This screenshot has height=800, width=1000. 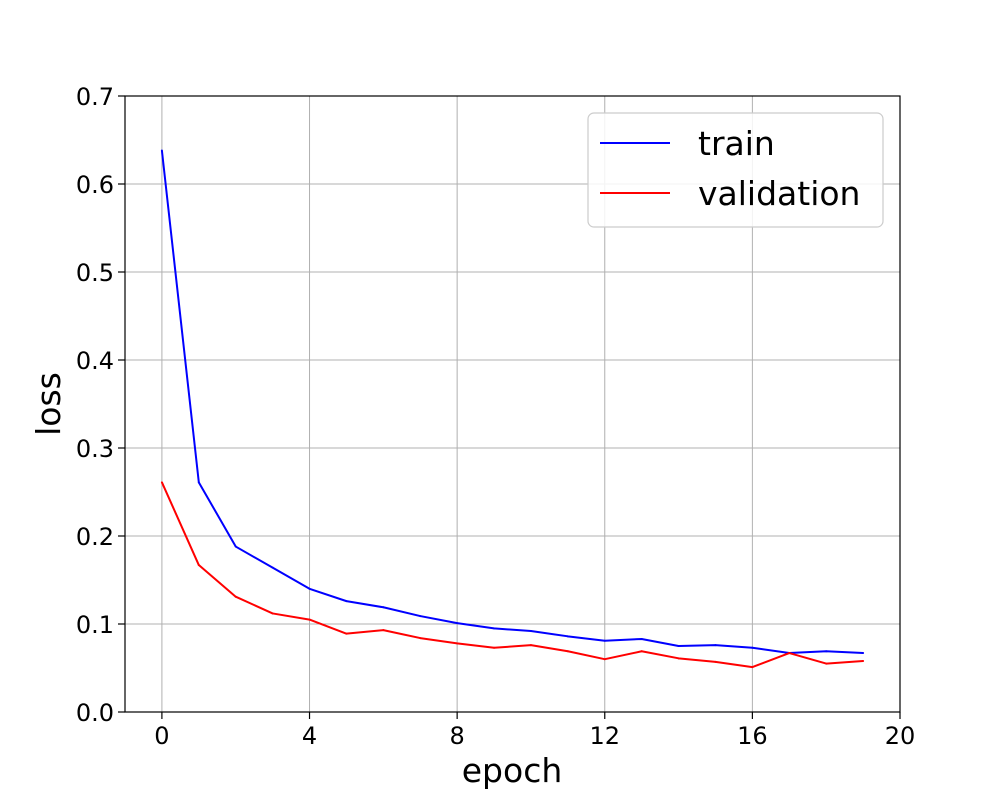 I want to click on y-tick-label: 0.0, so click(x=95, y=713).